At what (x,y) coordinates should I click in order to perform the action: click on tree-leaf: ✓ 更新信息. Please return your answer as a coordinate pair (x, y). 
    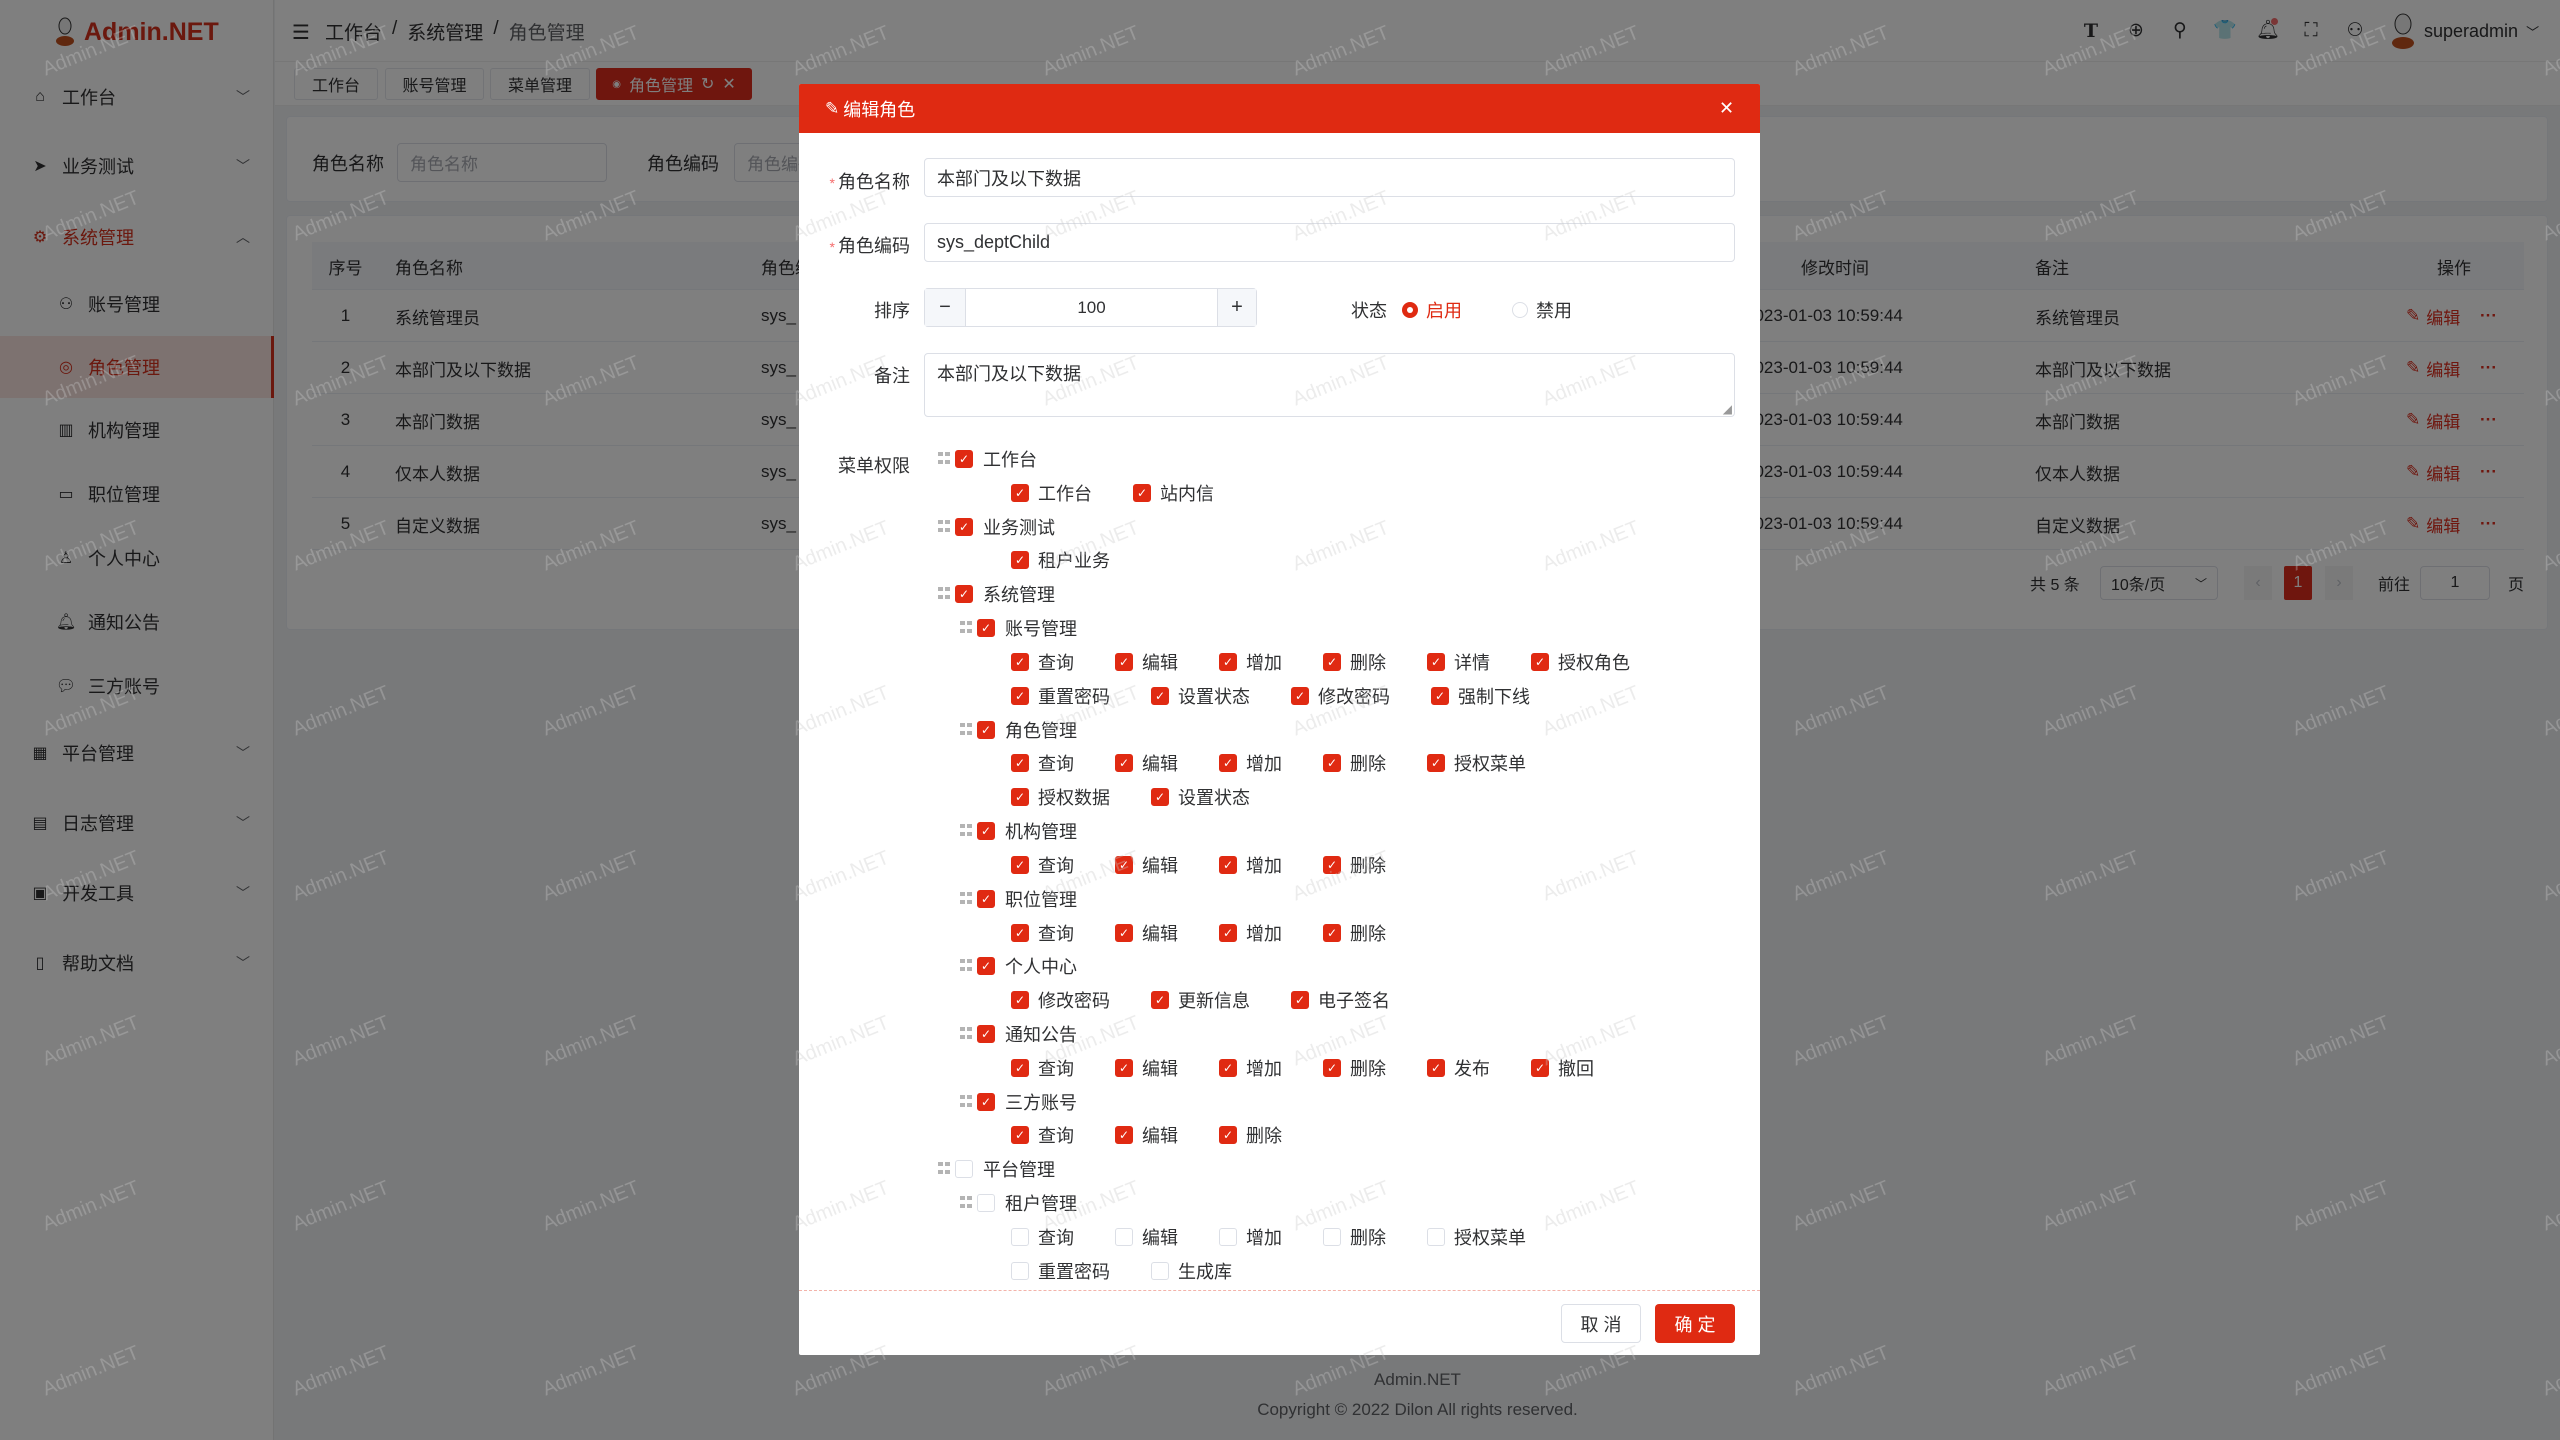
    Looking at the image, I should click on (1200, 1000).